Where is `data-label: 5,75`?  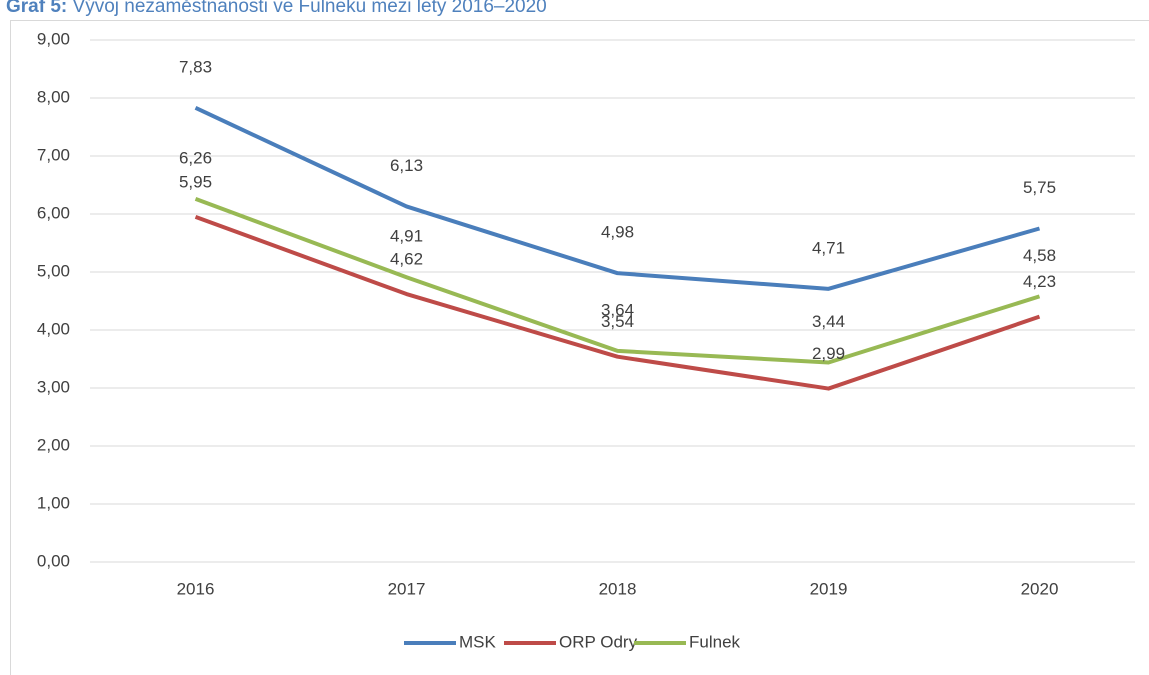
data-label: 5,75 is located at coordinates (1039, 187).